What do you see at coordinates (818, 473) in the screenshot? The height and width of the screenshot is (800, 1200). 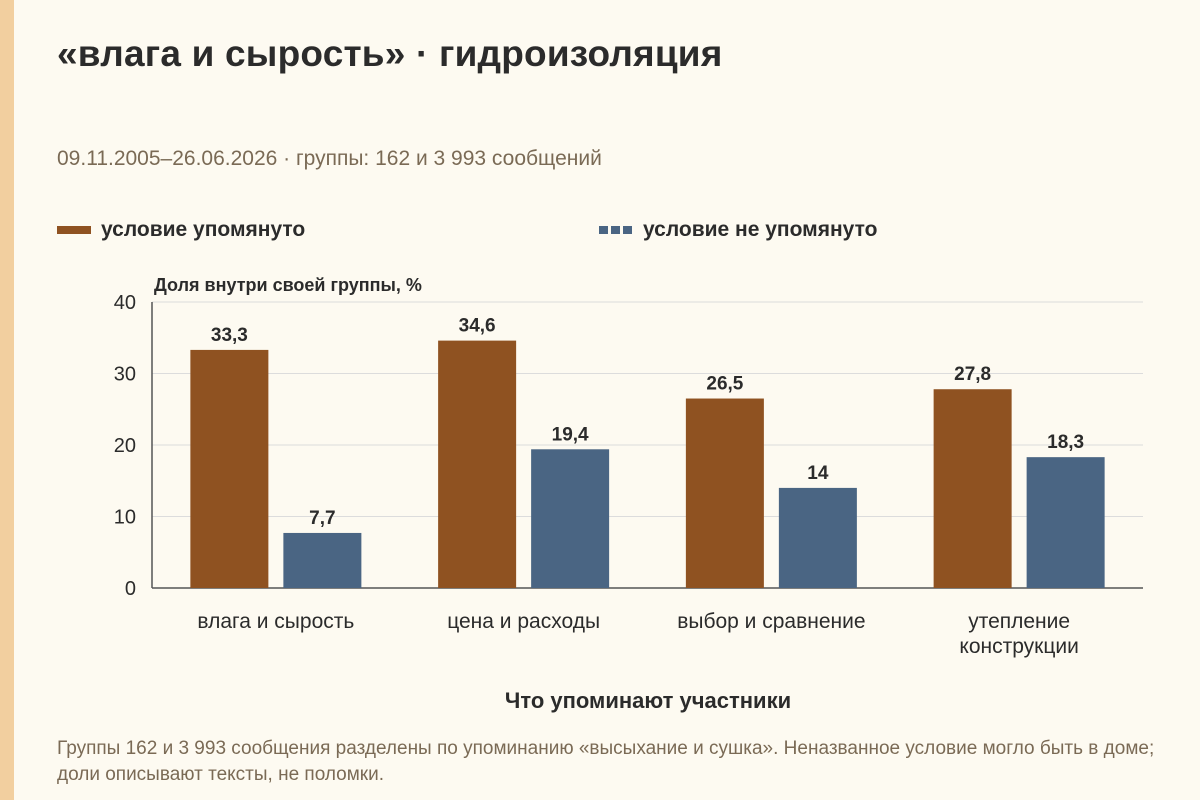 I see `data-label: 14` at bounding box center [818, 473].